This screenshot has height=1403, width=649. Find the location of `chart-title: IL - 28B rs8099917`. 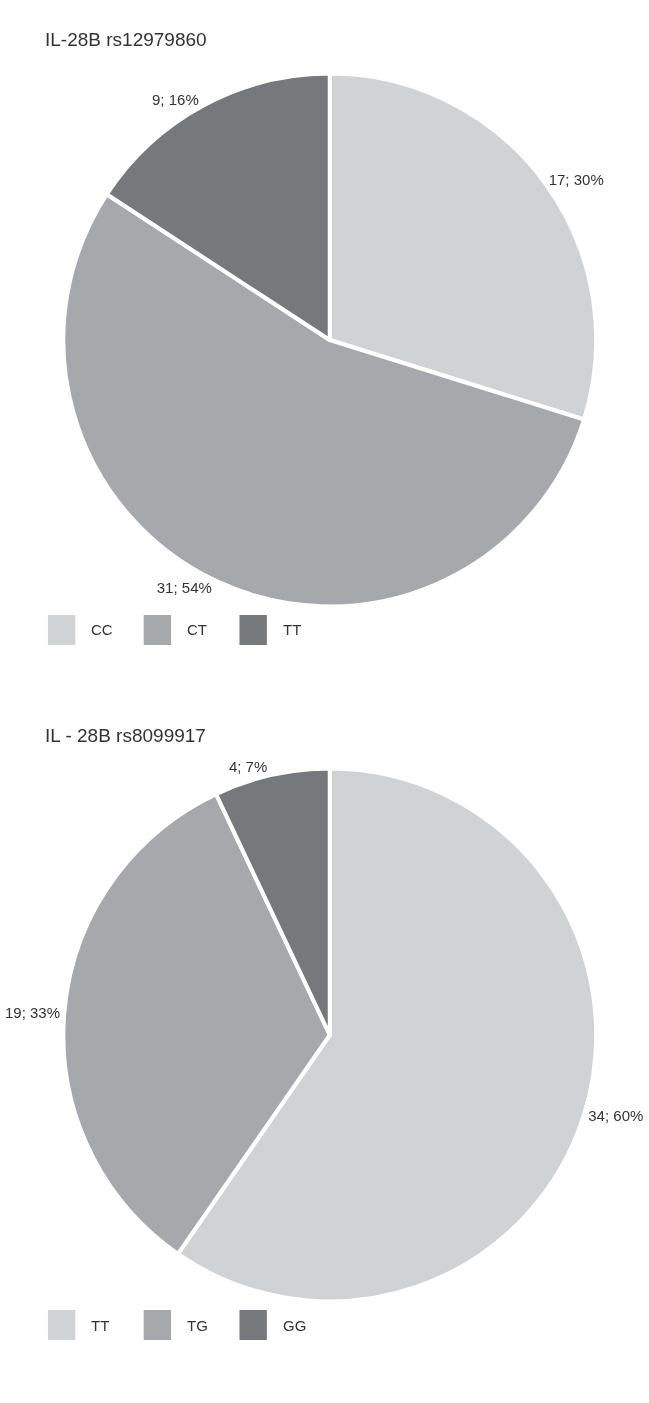

chart-title: IL - 28B rs8099917 is located at coordinates (125, 735).